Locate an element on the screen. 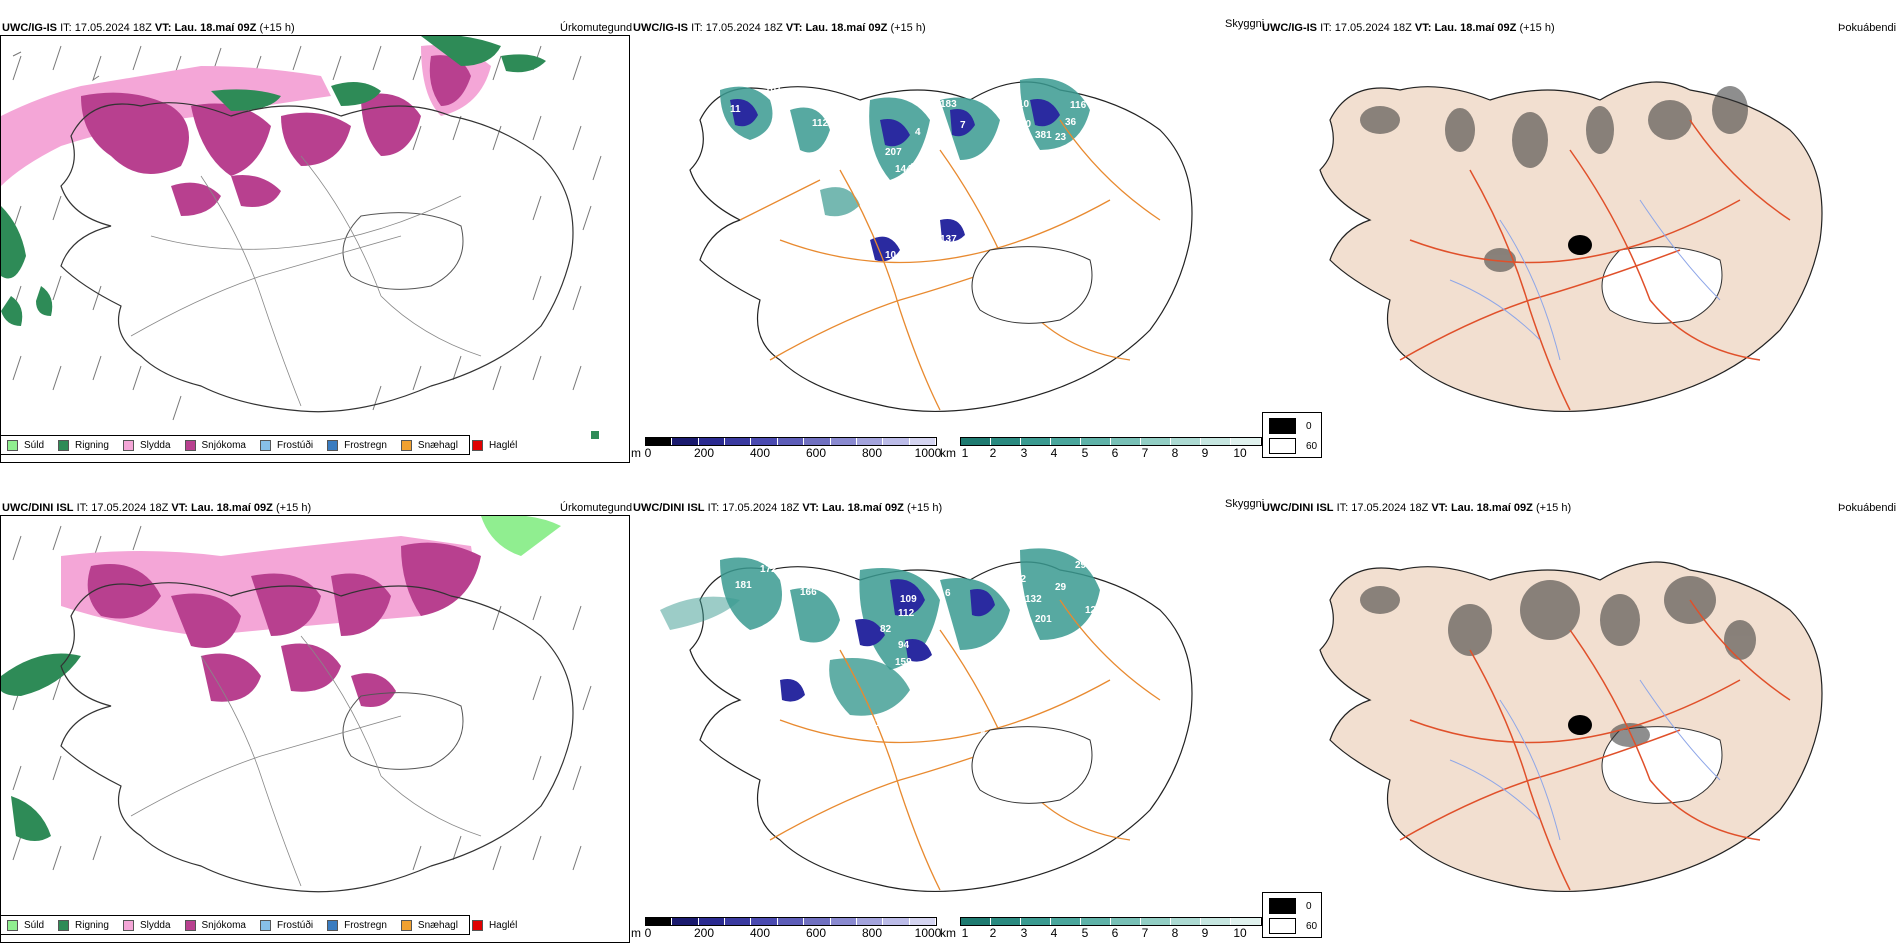 The width and height of the screenshot is (1900, 950). tick-label: 3 is located at coordinates (1024, 453).